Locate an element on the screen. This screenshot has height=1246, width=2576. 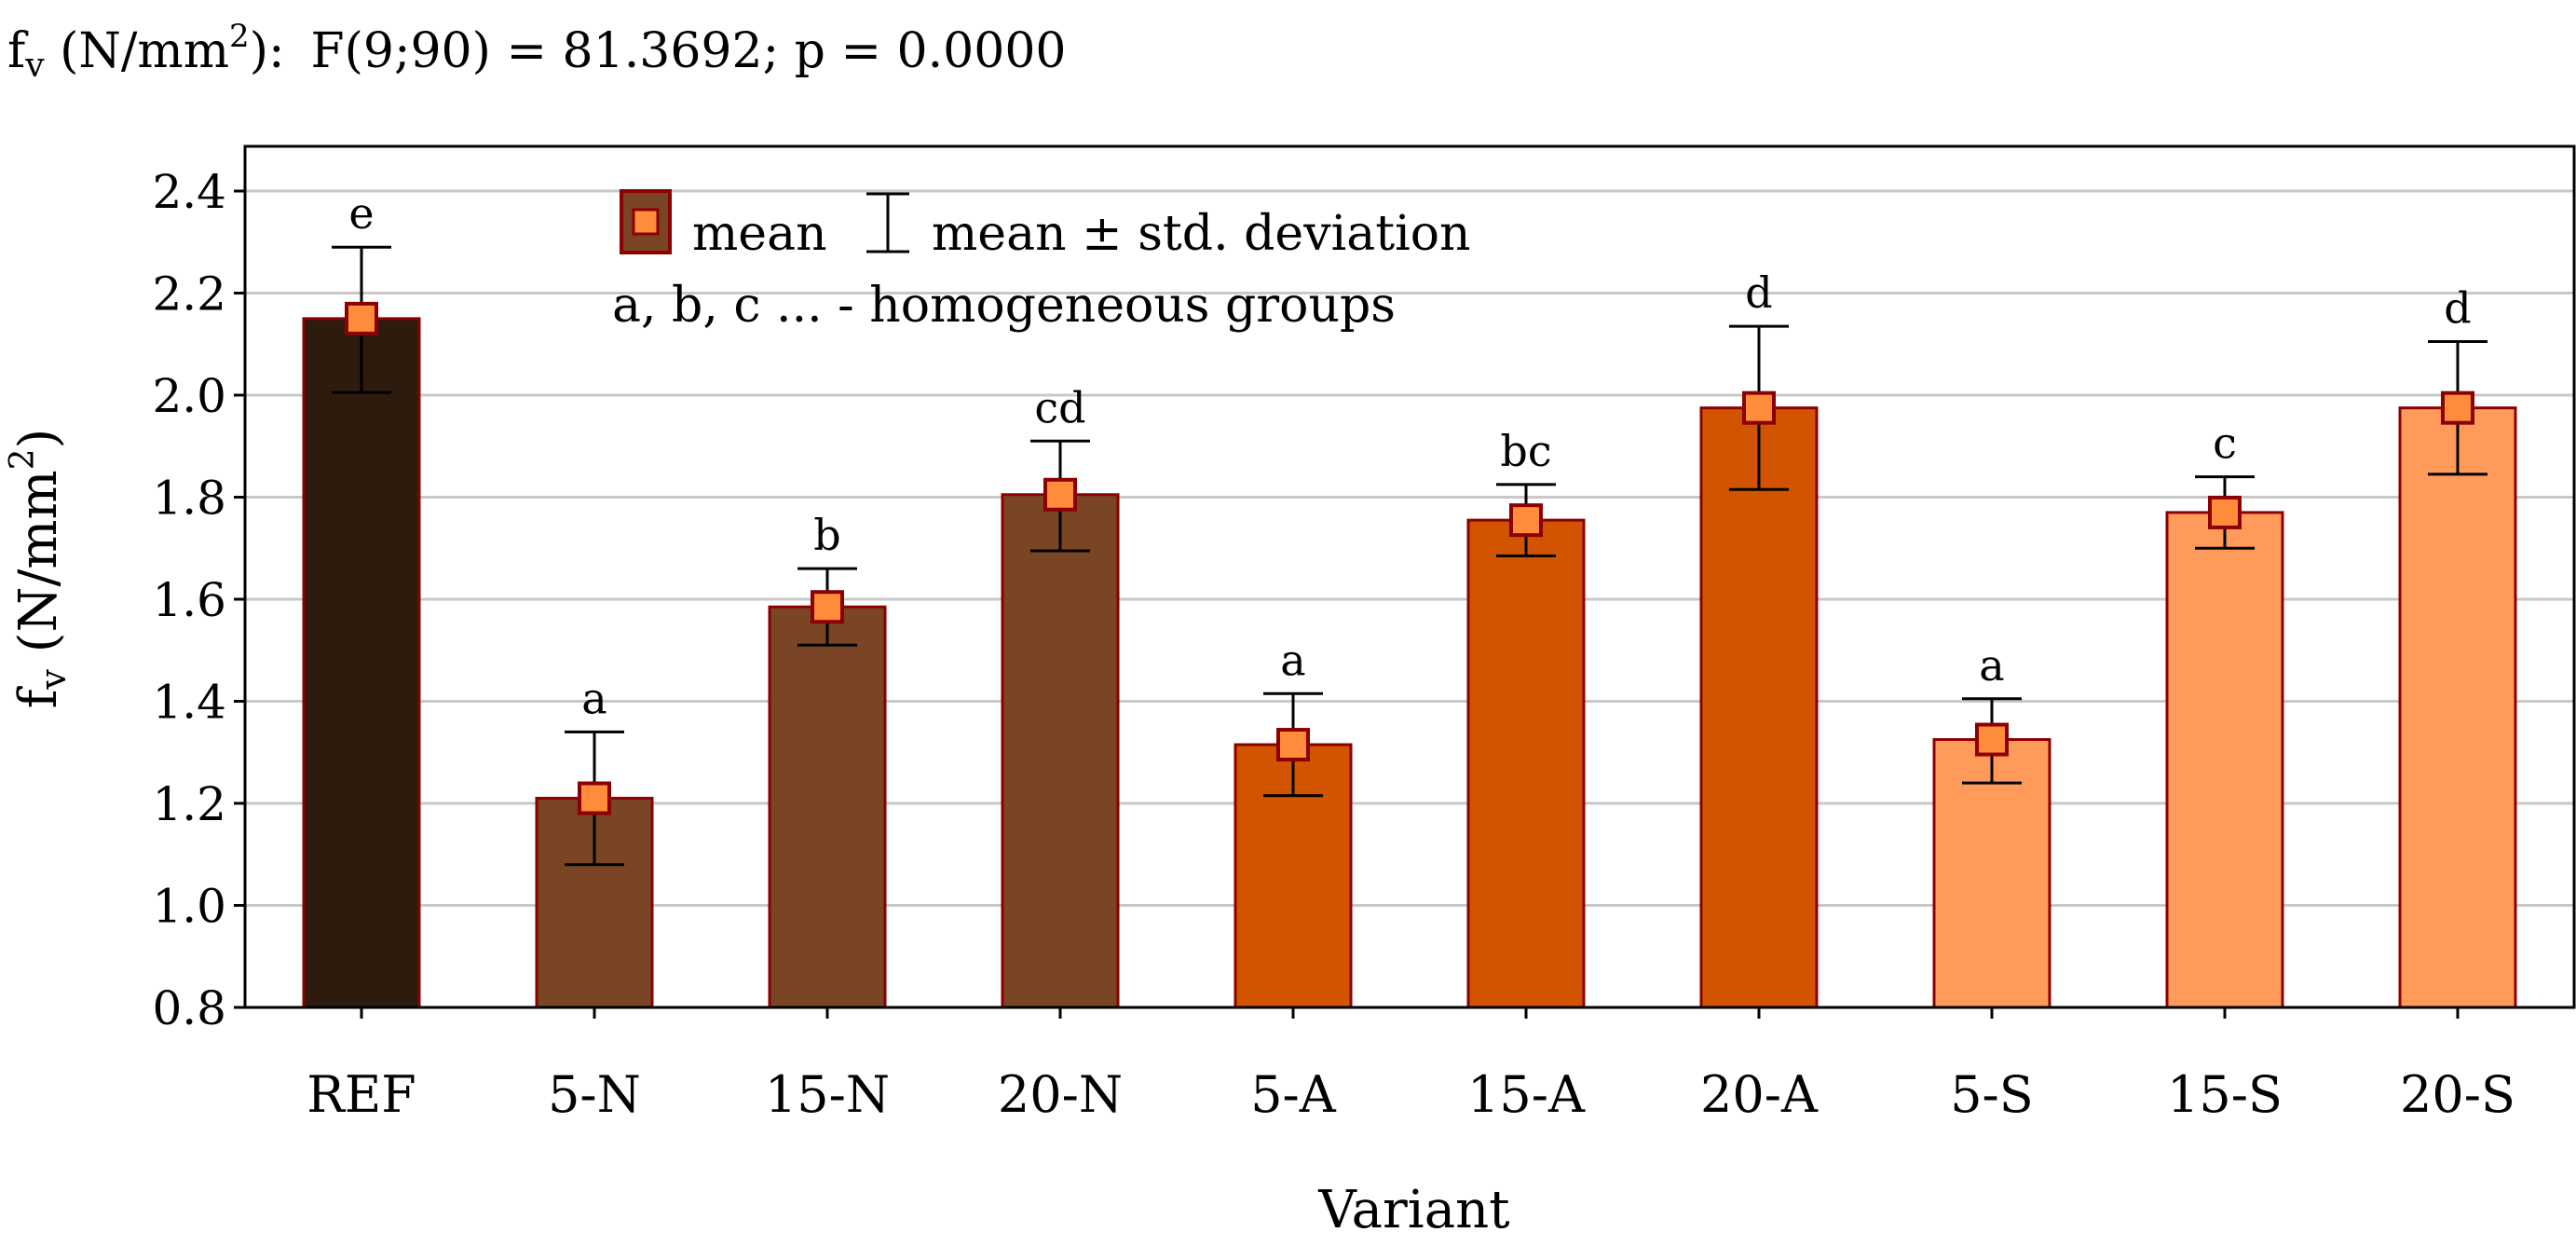
y-axis-title: fv (N/mm2) is located at coordinates (39, 569).